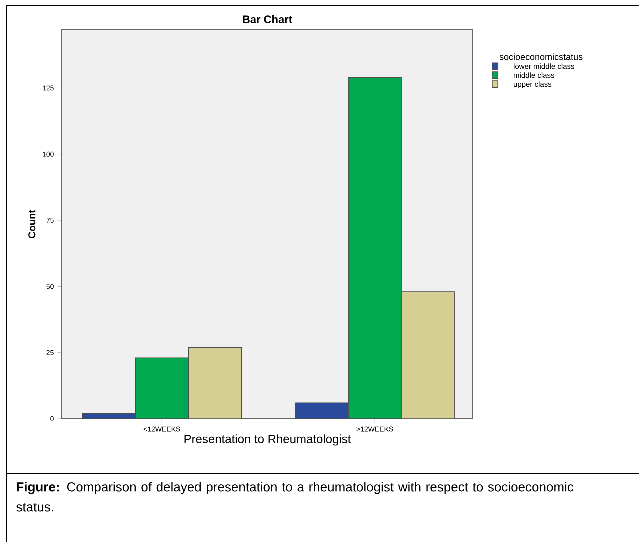 The width and height of the screenshot is (639, 543). Describe the element at coordinates (32, 224) in the screenshot. I see `y-axis-title: Count` at that location.